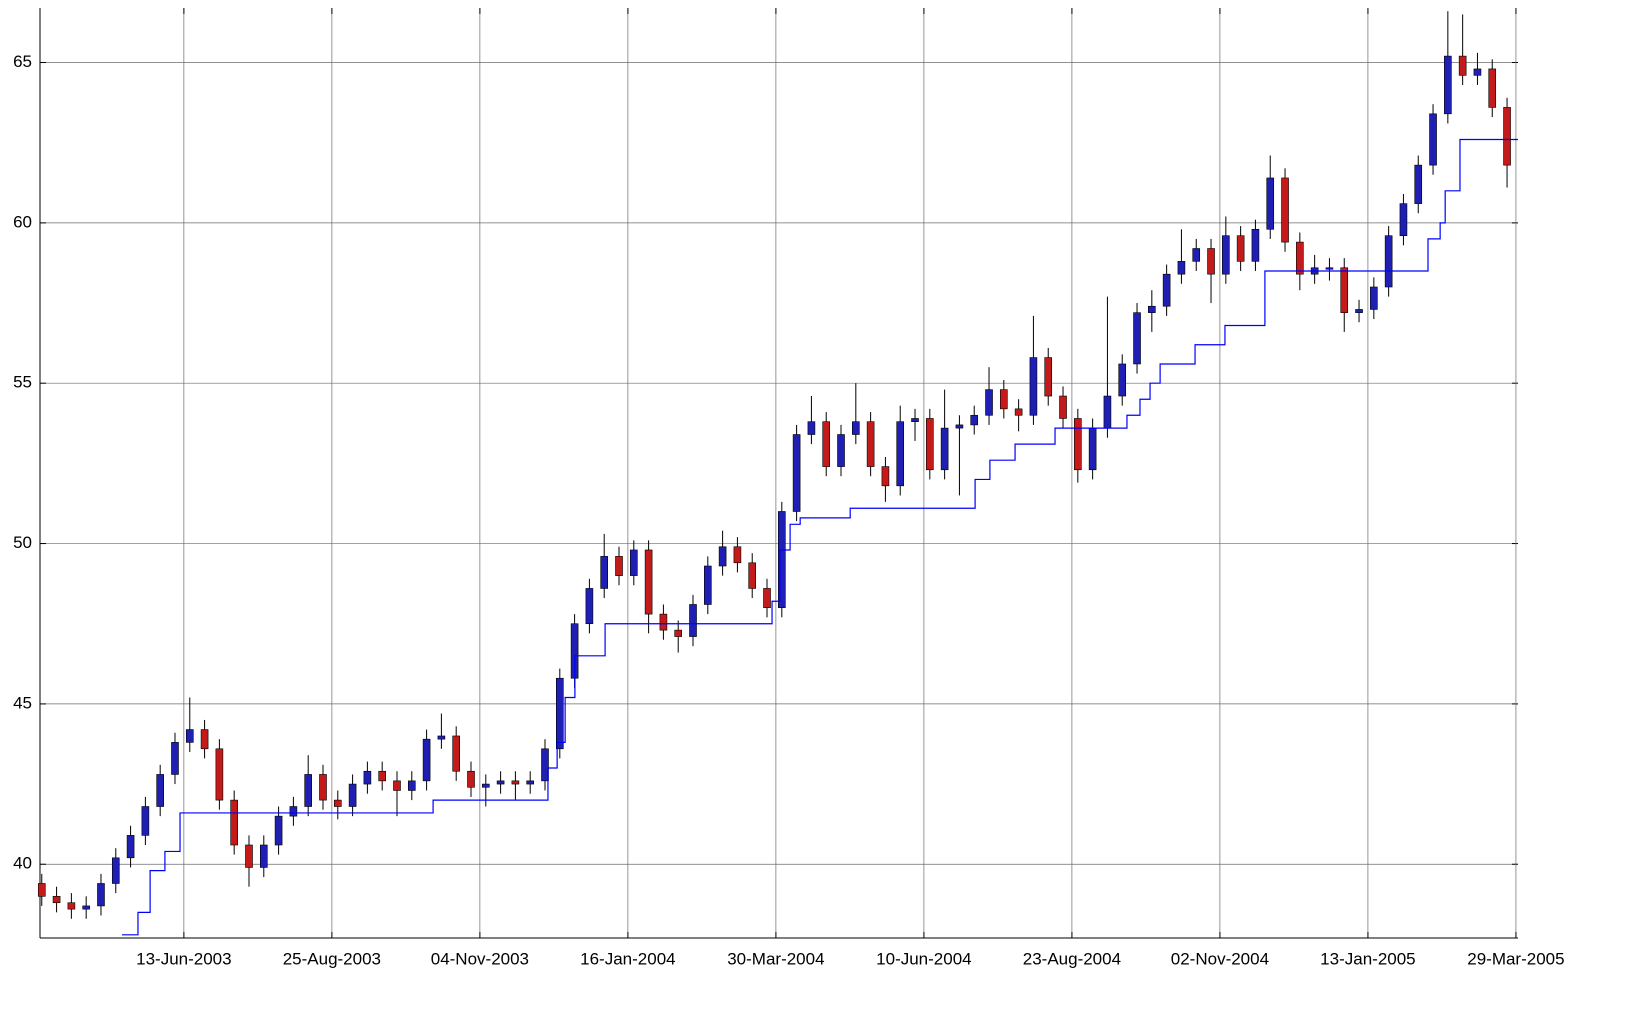 Image resolution: width=1641 pixels, height=1015 pixels. What do you see at coordinates (480, 958) in the screenshot?
I see `x-tick-label: 04-Nov-2003` at bounding box center [480, 958].